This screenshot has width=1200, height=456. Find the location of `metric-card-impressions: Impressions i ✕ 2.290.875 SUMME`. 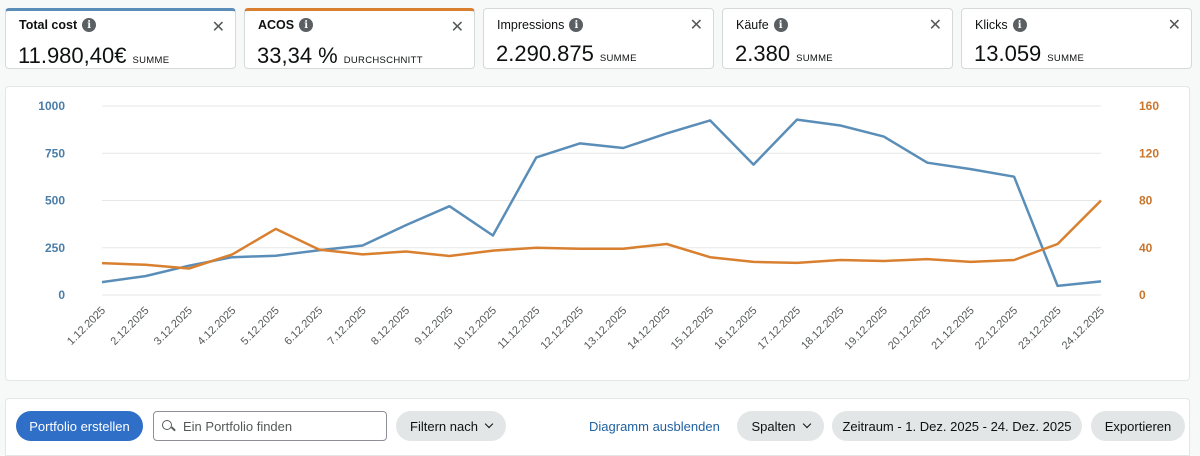

metric-card-impressions: Impressions i ✕ 2.290.875 SUMME is located at coordinates (598, 38).